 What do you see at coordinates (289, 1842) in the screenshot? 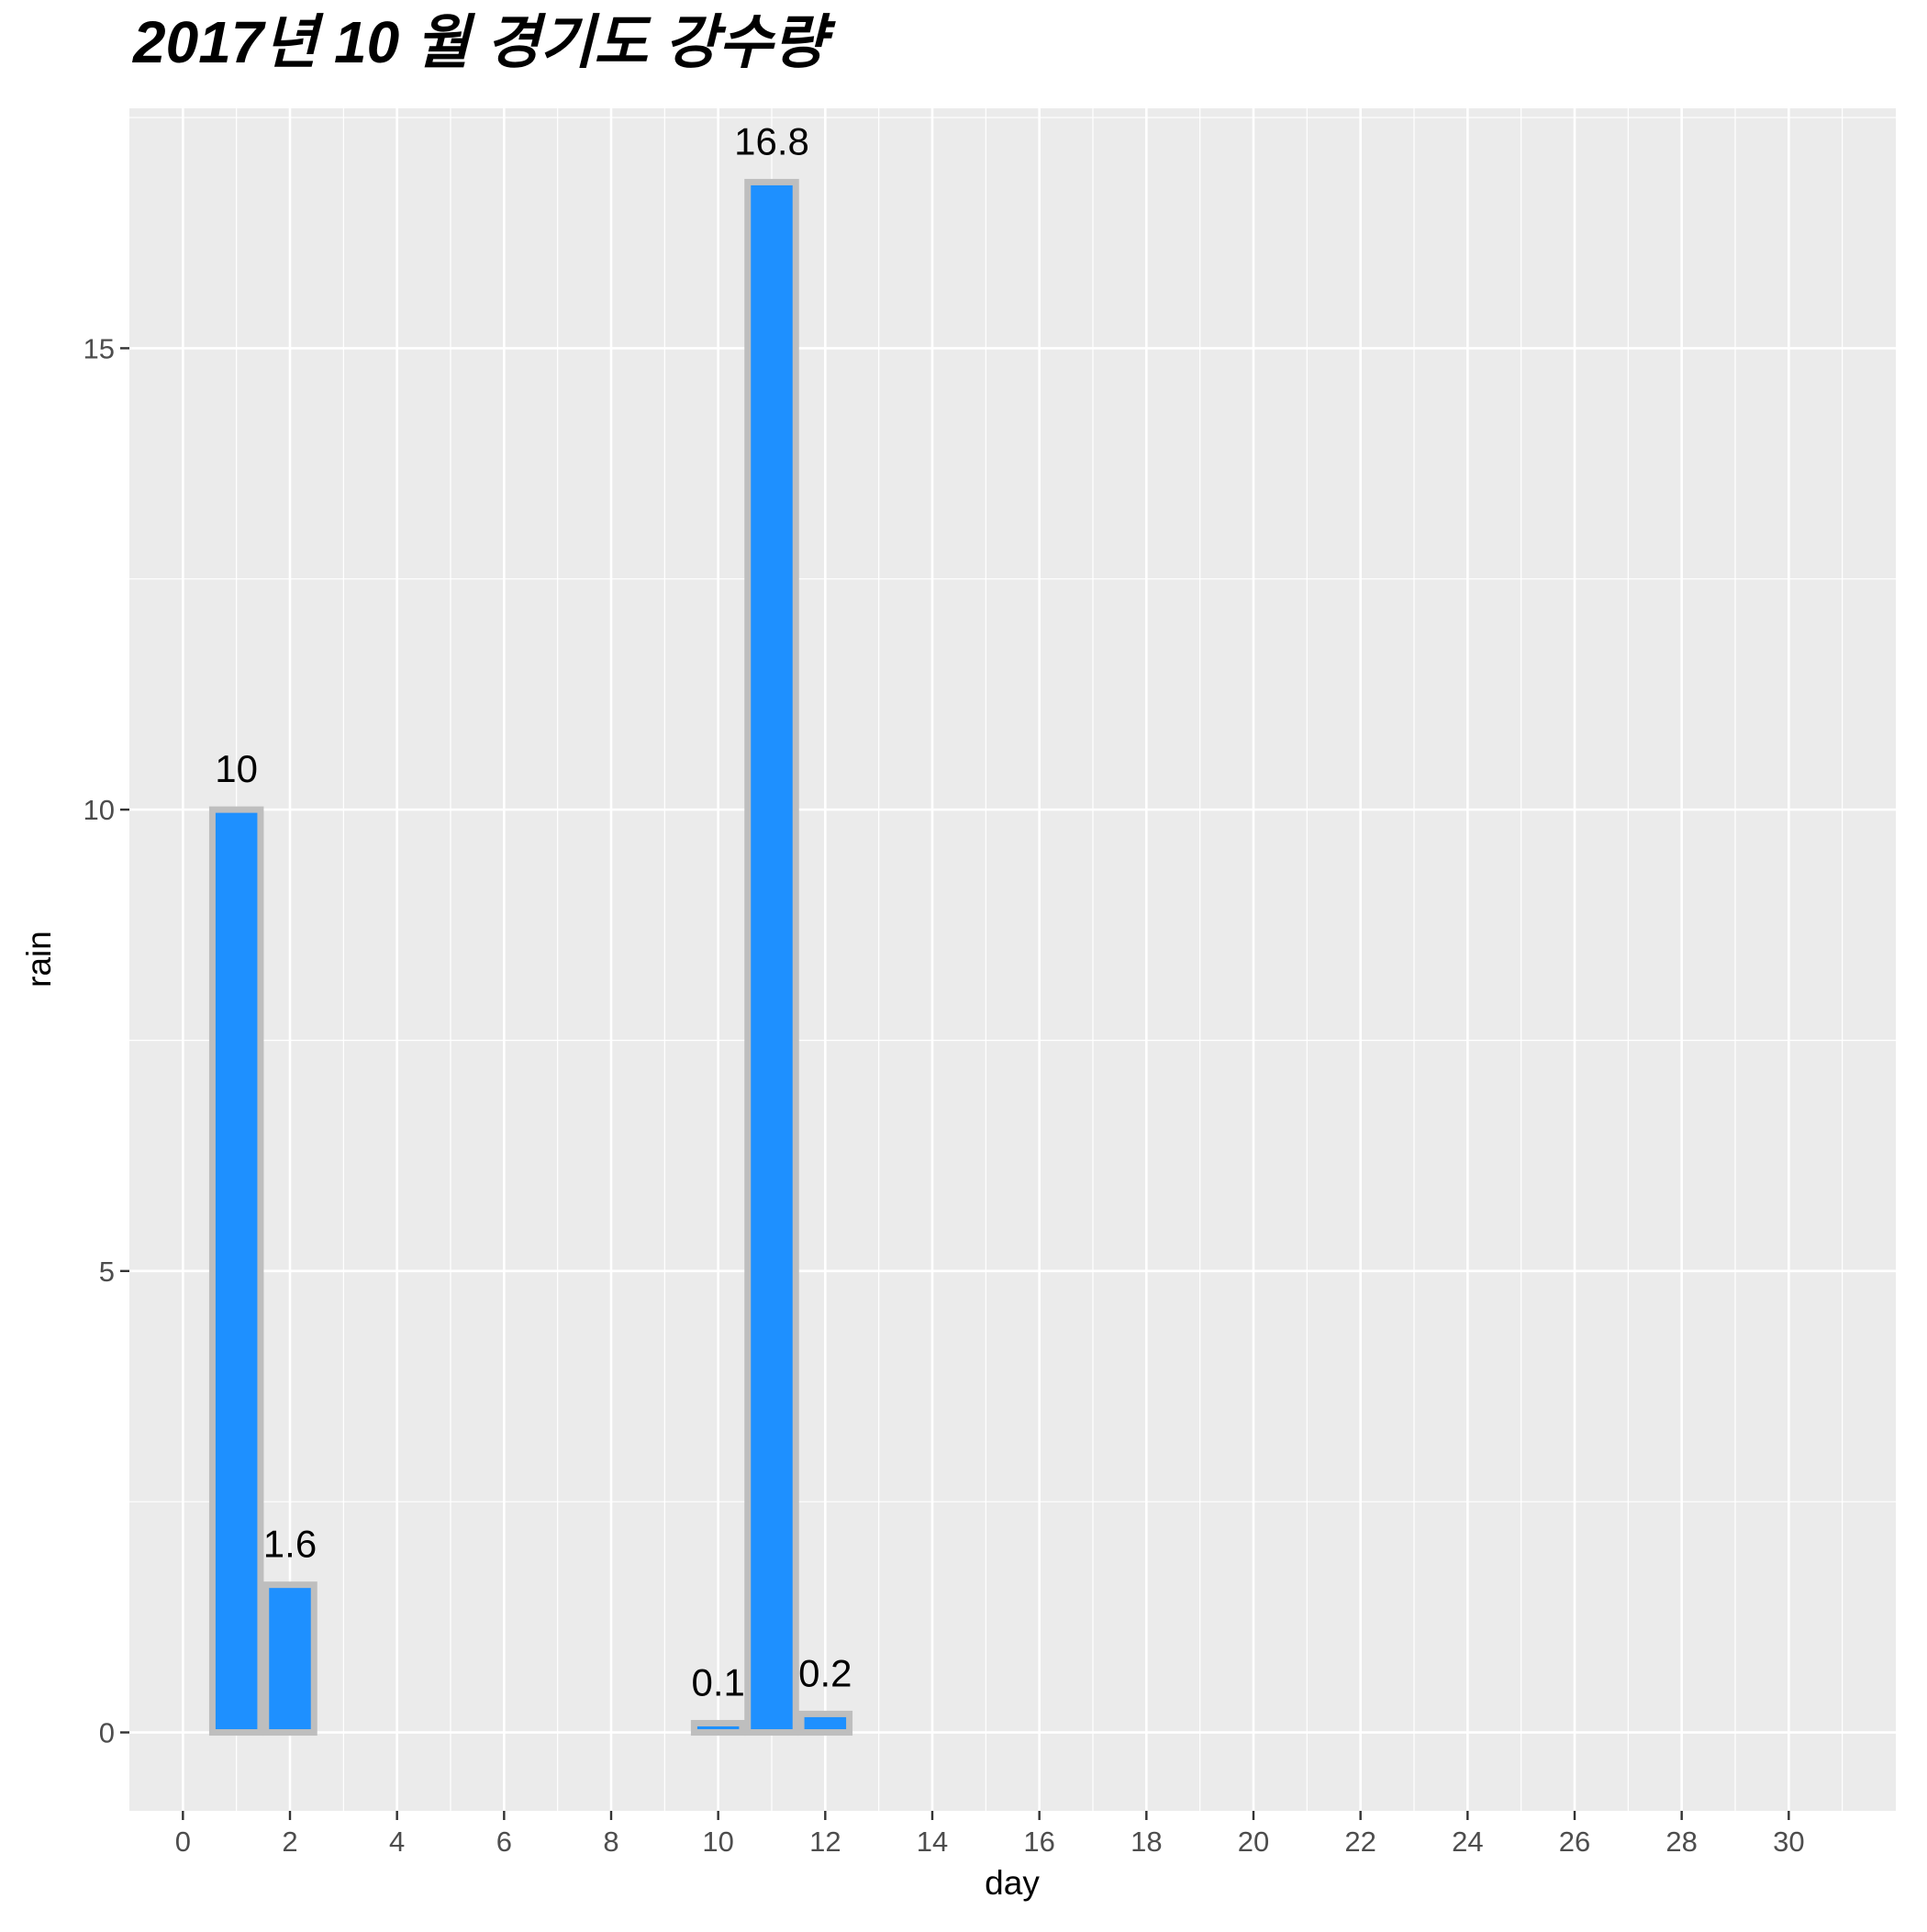
I see `x-tick-label: 2` at bounding box center [289, 1842].